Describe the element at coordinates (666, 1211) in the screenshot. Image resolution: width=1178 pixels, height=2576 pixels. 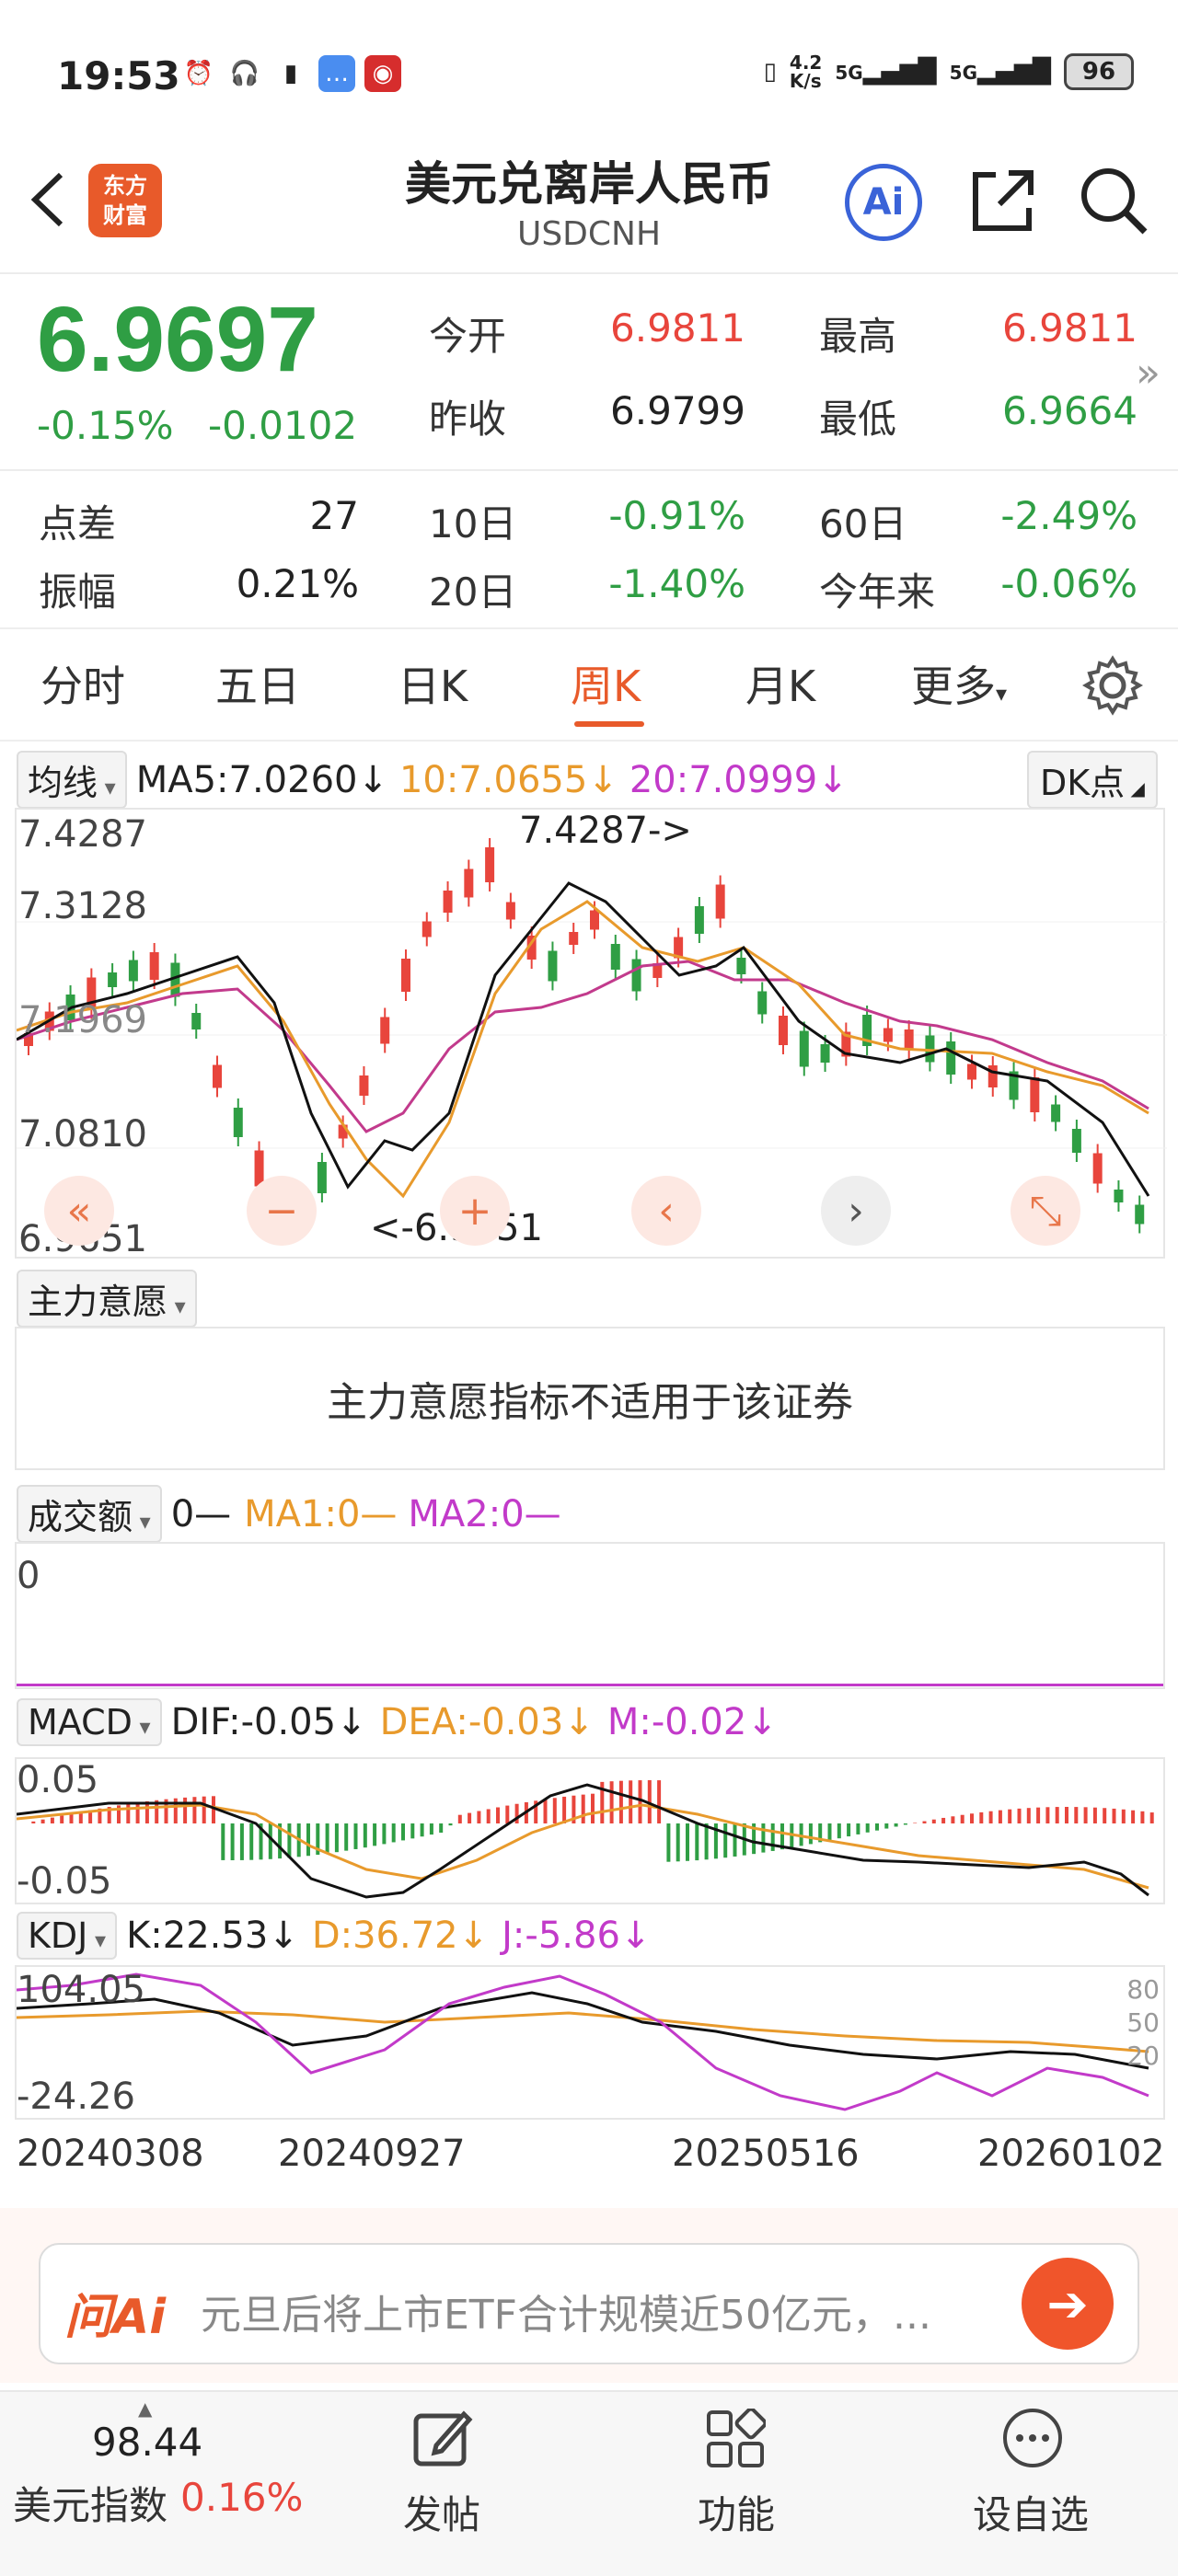
I see `scroll-left-button: ‹` at that location.